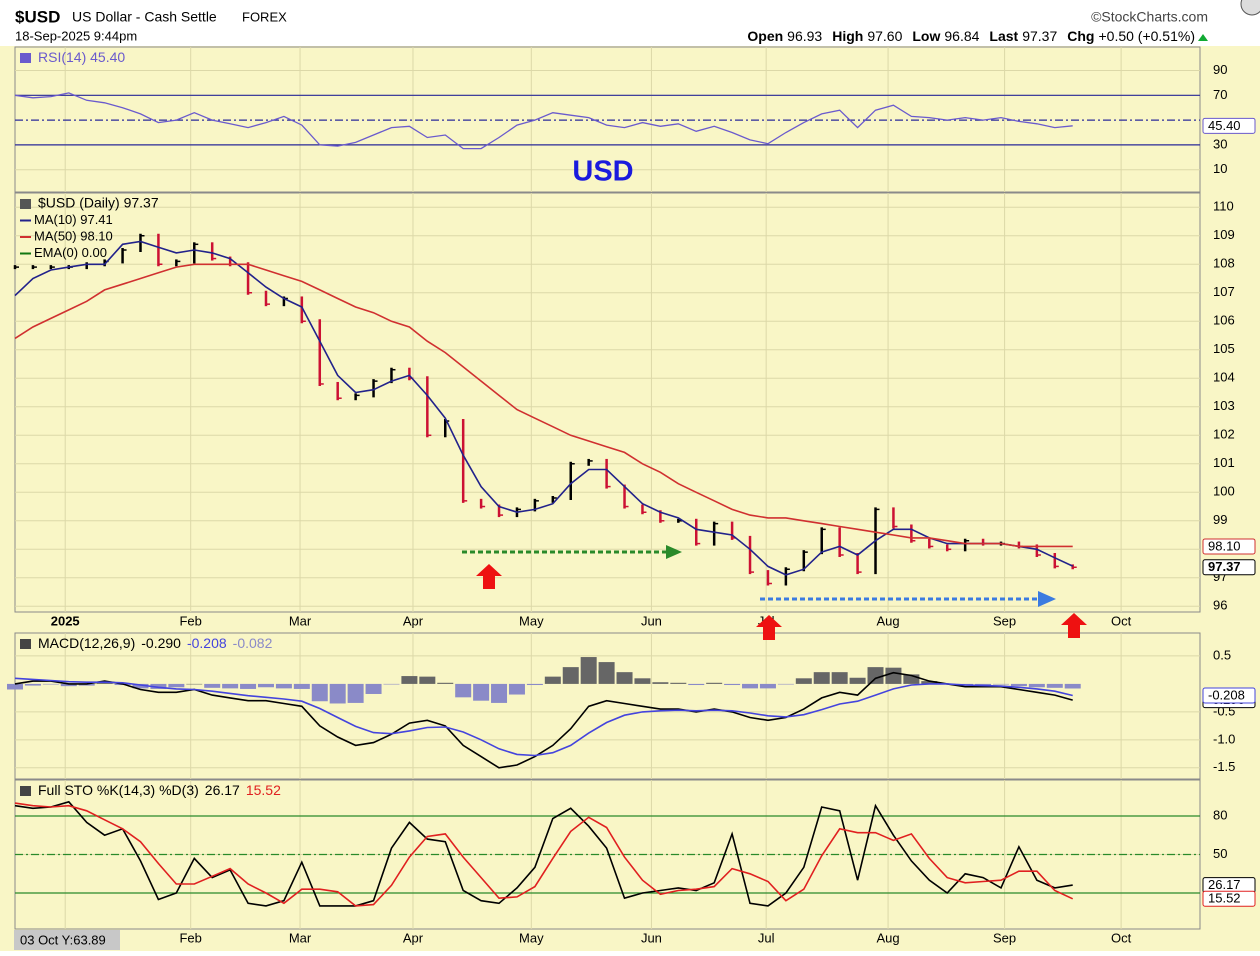 This screenshot has height=956, width=1260. Describe the element at coordinates (222, 790) in the screenshot. I see `legend-entry: 26.17` at that location.